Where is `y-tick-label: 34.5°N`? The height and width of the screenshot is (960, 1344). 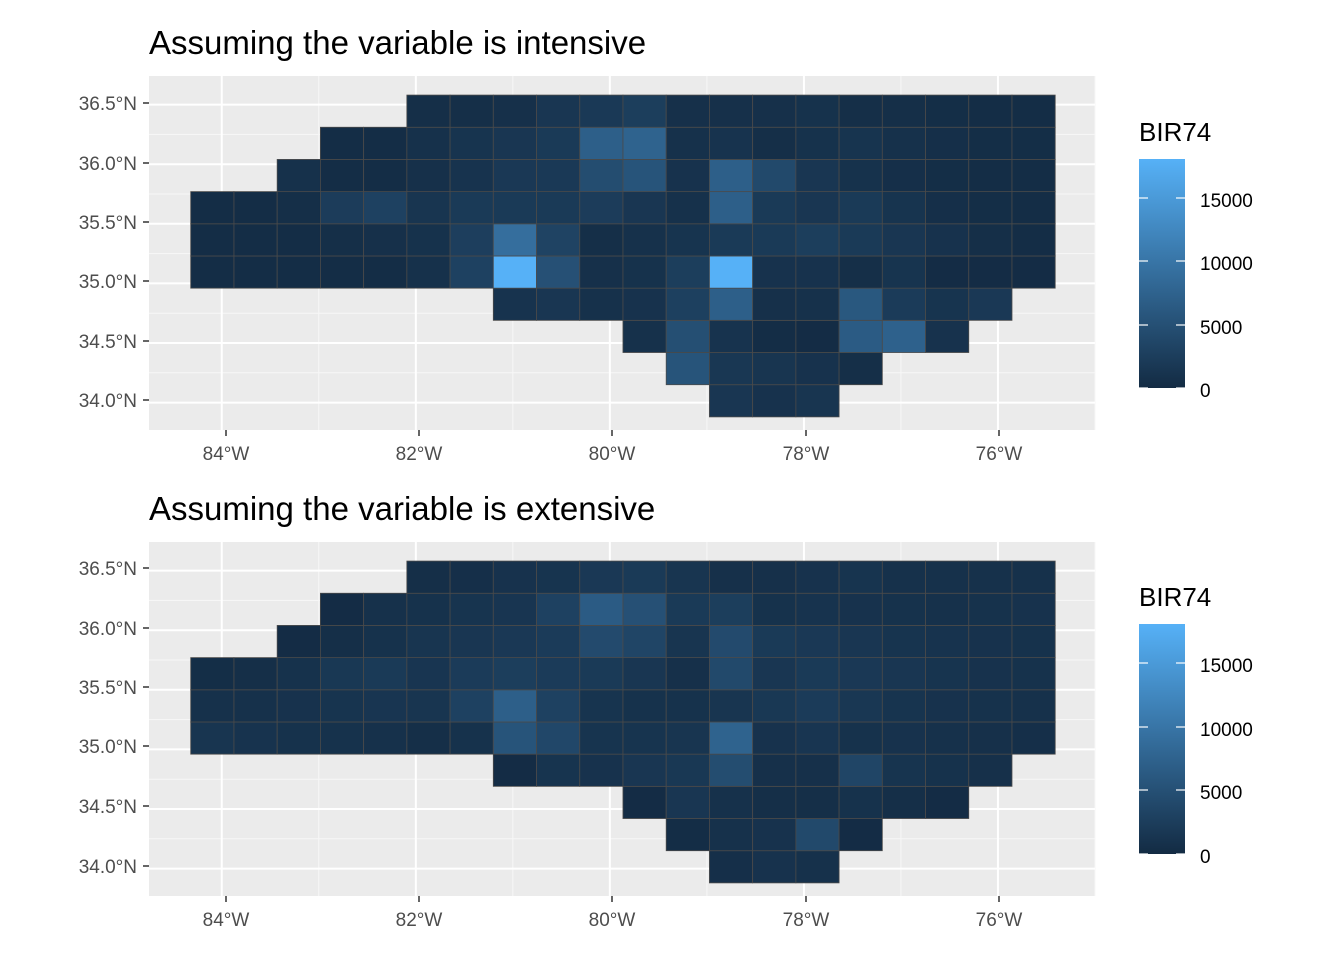 y-tick-label: 34.5°N is located at coordinates (108, 342).